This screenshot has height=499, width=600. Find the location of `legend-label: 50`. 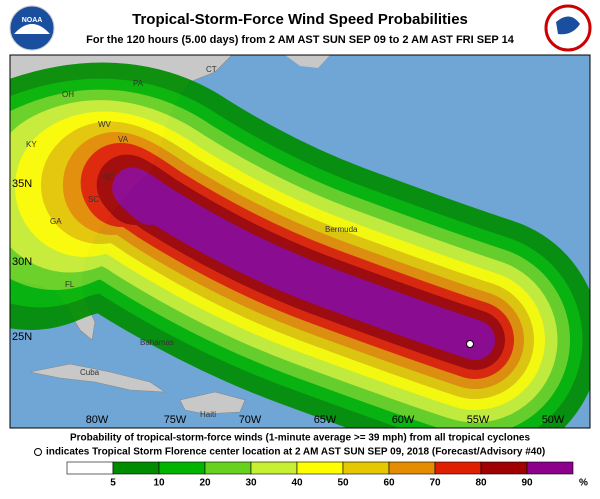

legend-label: 50 is located at coordinates (343, 483).